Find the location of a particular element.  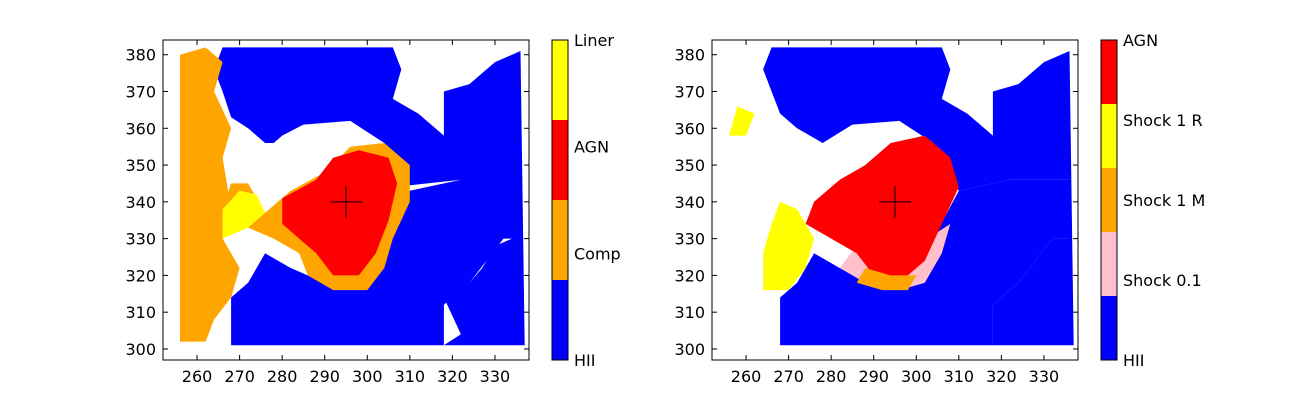

colorbar-label: Shock 1 R is located at coordinates (1163, 120).